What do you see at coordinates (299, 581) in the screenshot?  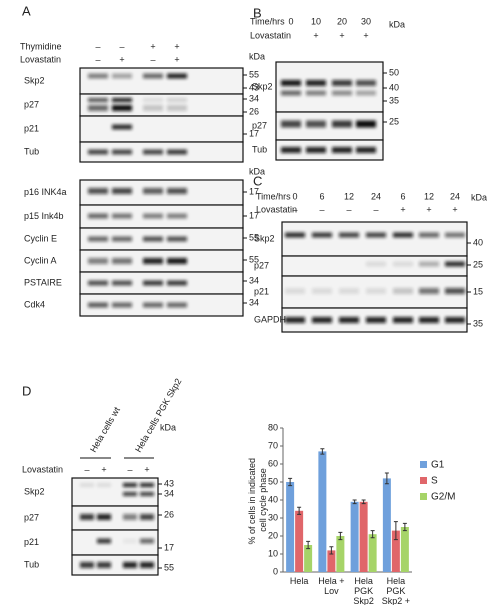 I see `x-tick-label: Hela` at bounding box center [299, 581].